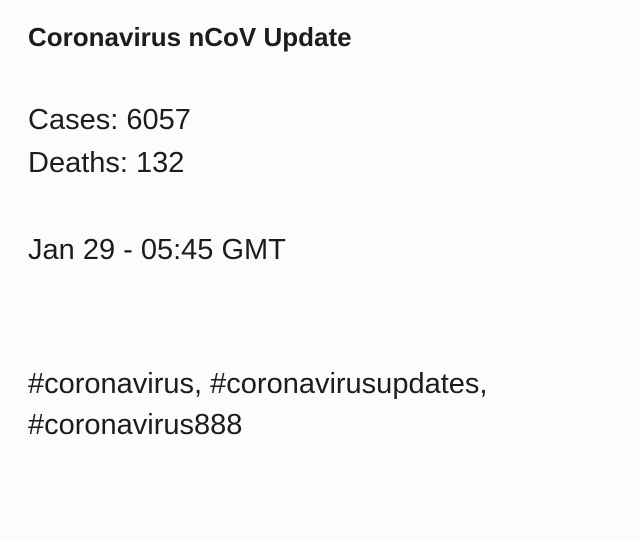  I want to click on post-title: Coronavirus nCoV Update, so click(190, 37).